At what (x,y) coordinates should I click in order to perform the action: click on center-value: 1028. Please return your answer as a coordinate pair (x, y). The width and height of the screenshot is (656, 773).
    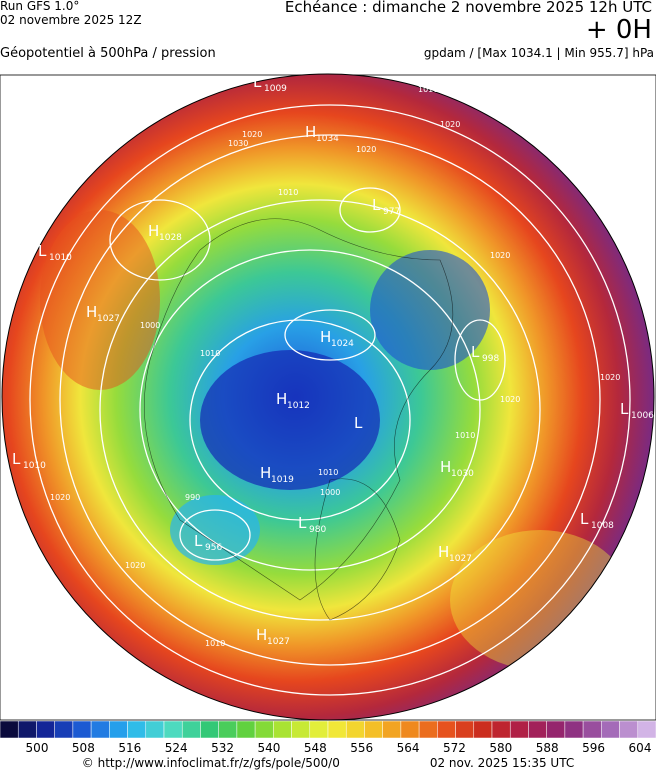
    Looking at the image, I should click on (170, 238).